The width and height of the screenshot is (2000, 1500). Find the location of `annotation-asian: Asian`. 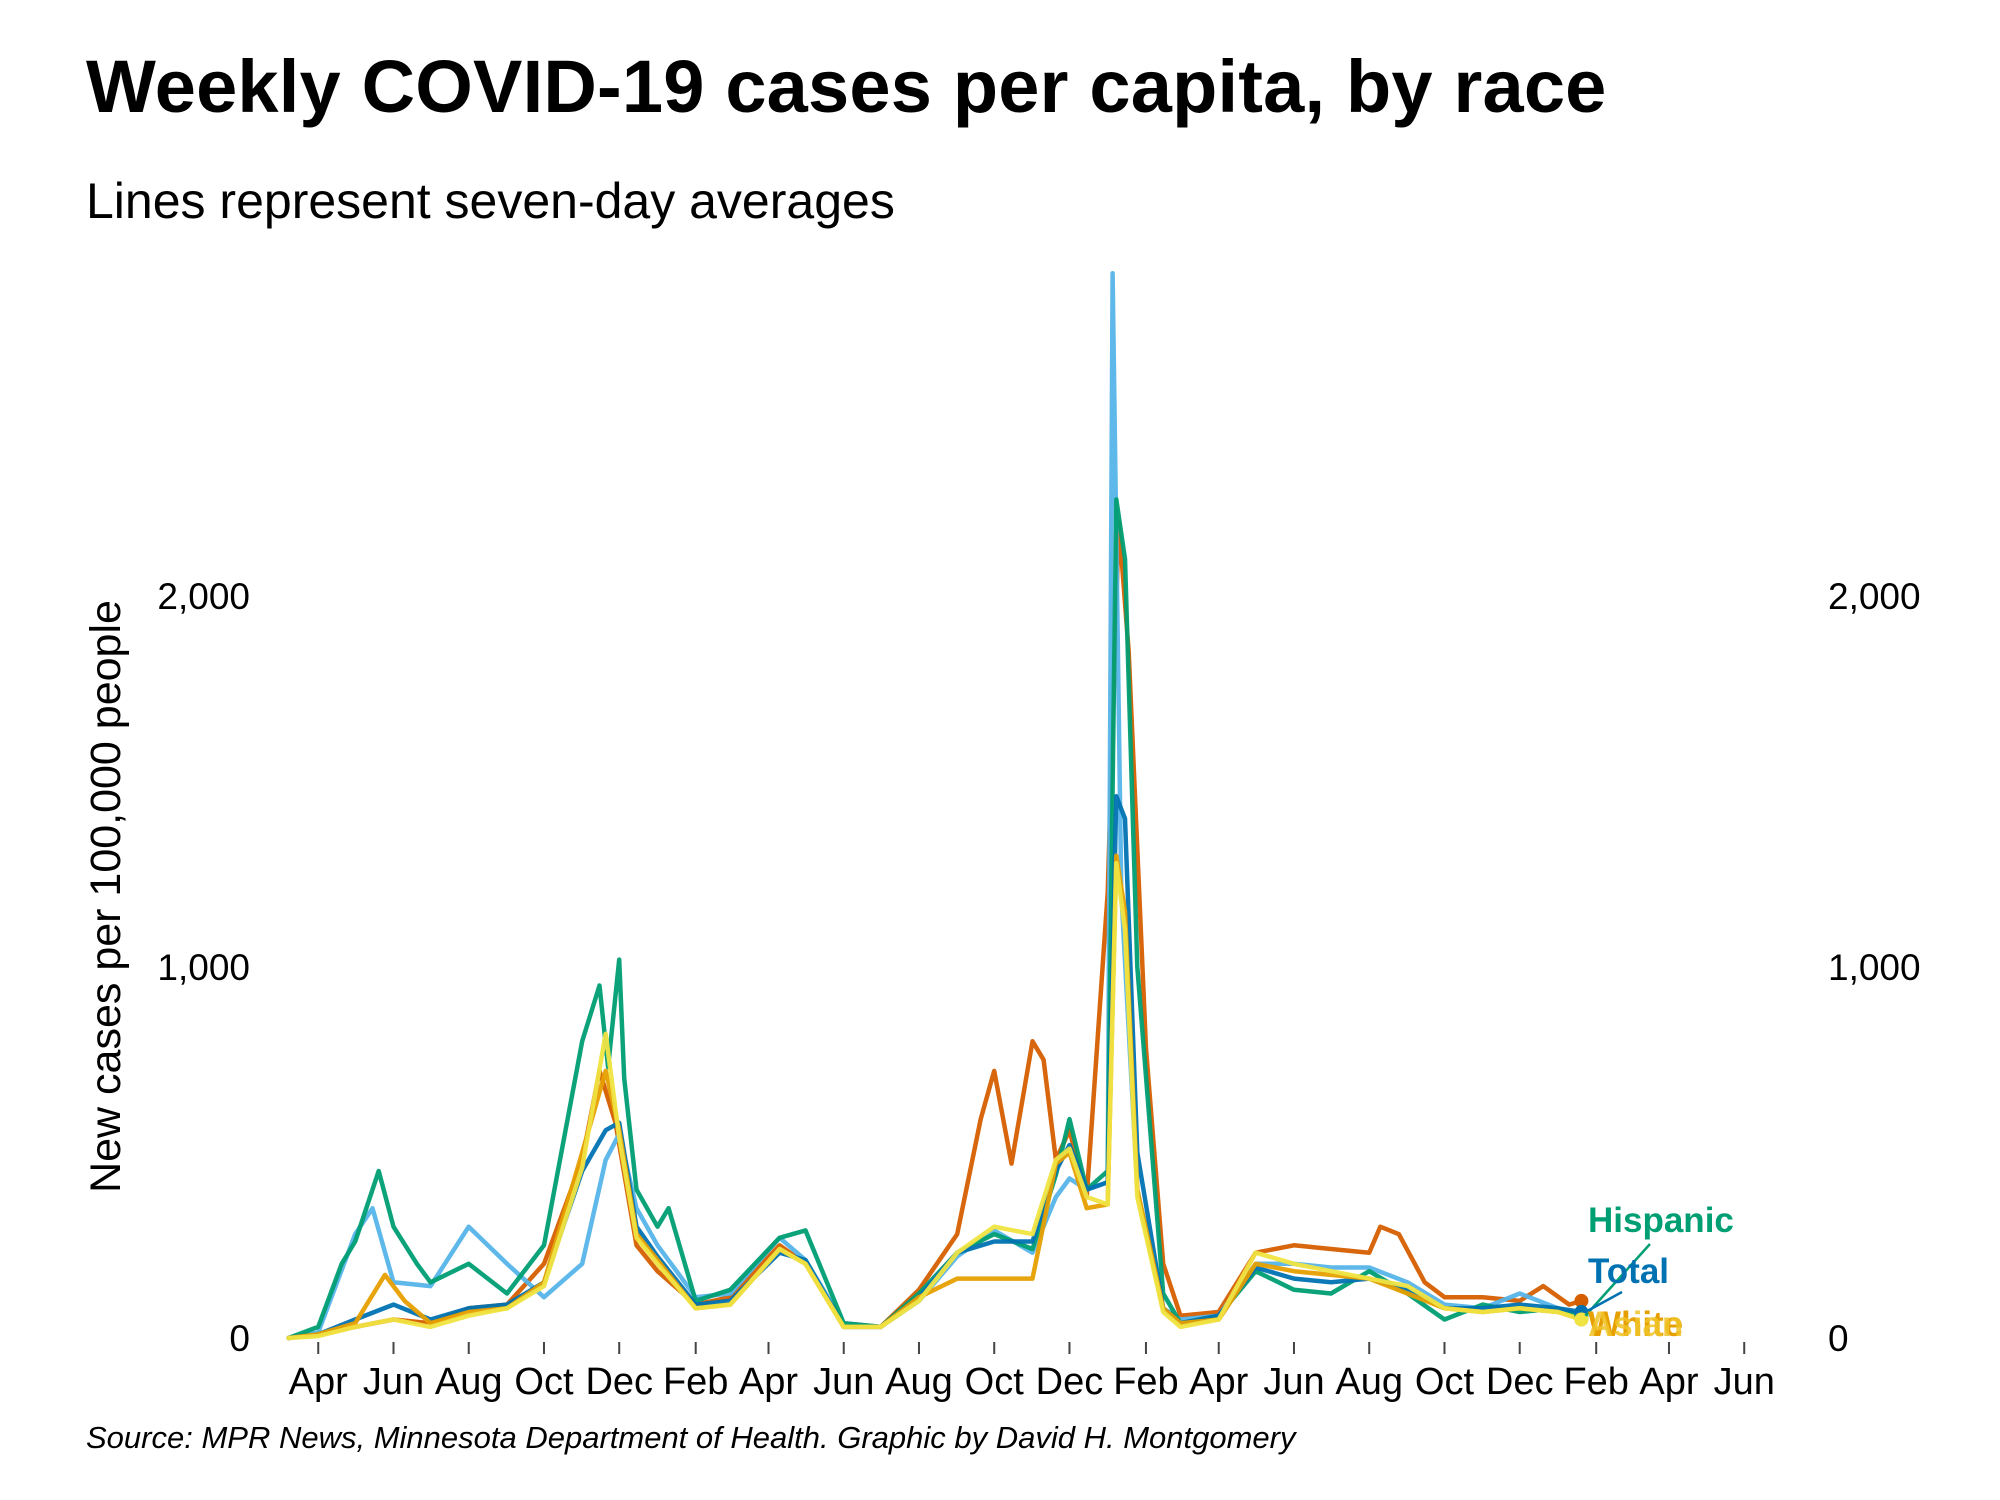

annotation-asian: Asian is located at coordinates (1635, 1324).